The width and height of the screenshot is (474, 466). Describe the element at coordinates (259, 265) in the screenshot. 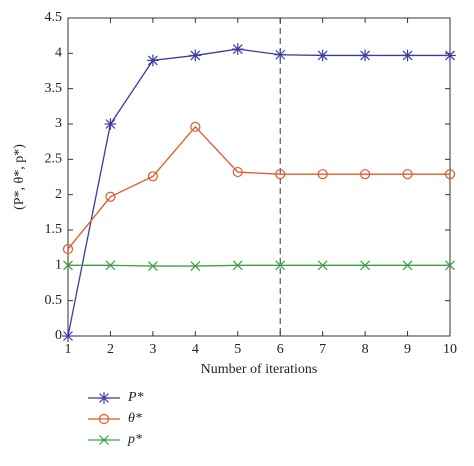

I see `series-line` at that location.